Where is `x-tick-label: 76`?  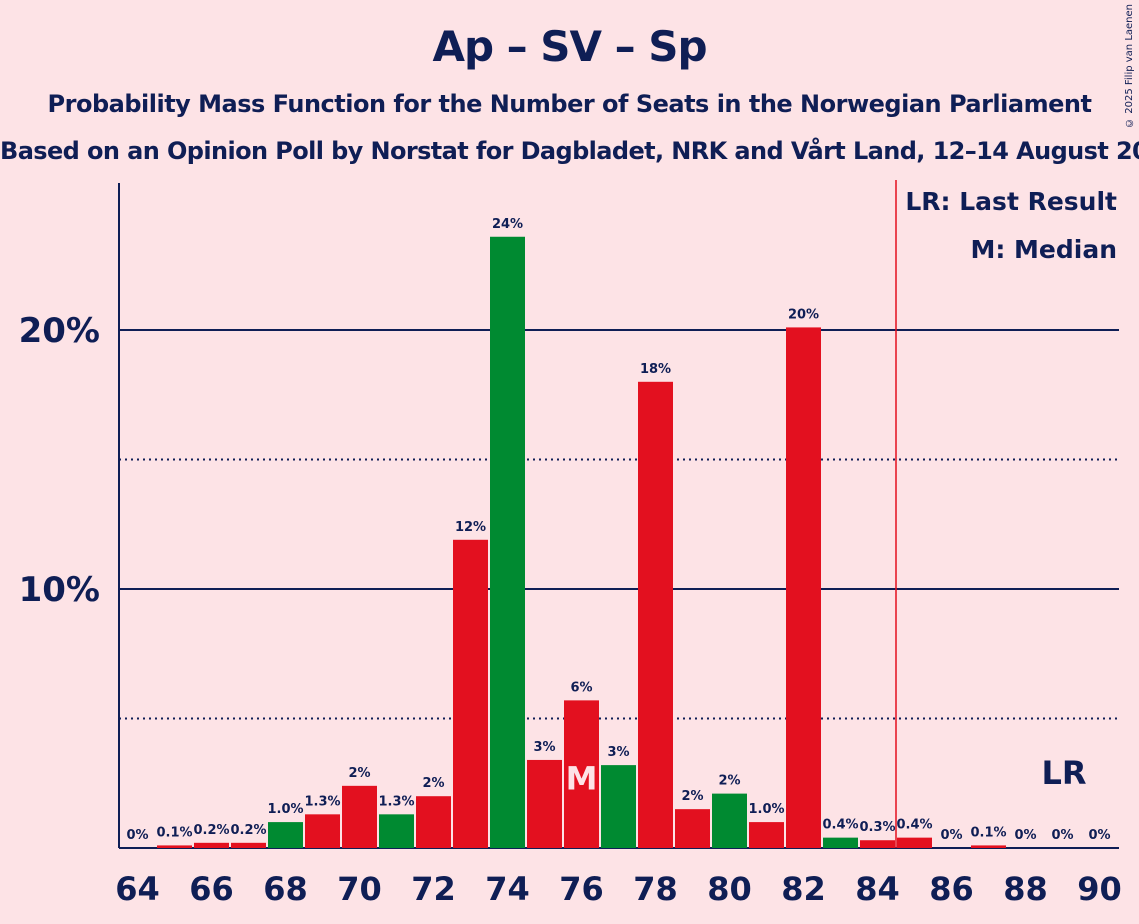
x-tick-label: 76 is located at coordinates (581, 889).